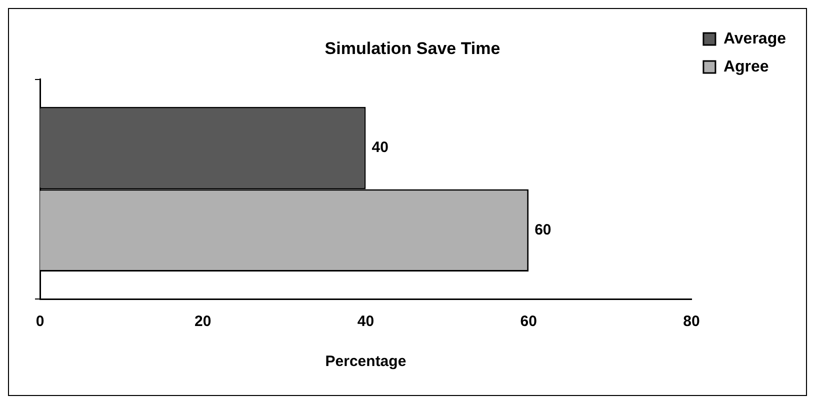 This screenshot has height=404, width=815. What do you see at coordinates (746, 67) in the screenshot?
I see `legend-label: Agree` at bounding box center [746, 67].